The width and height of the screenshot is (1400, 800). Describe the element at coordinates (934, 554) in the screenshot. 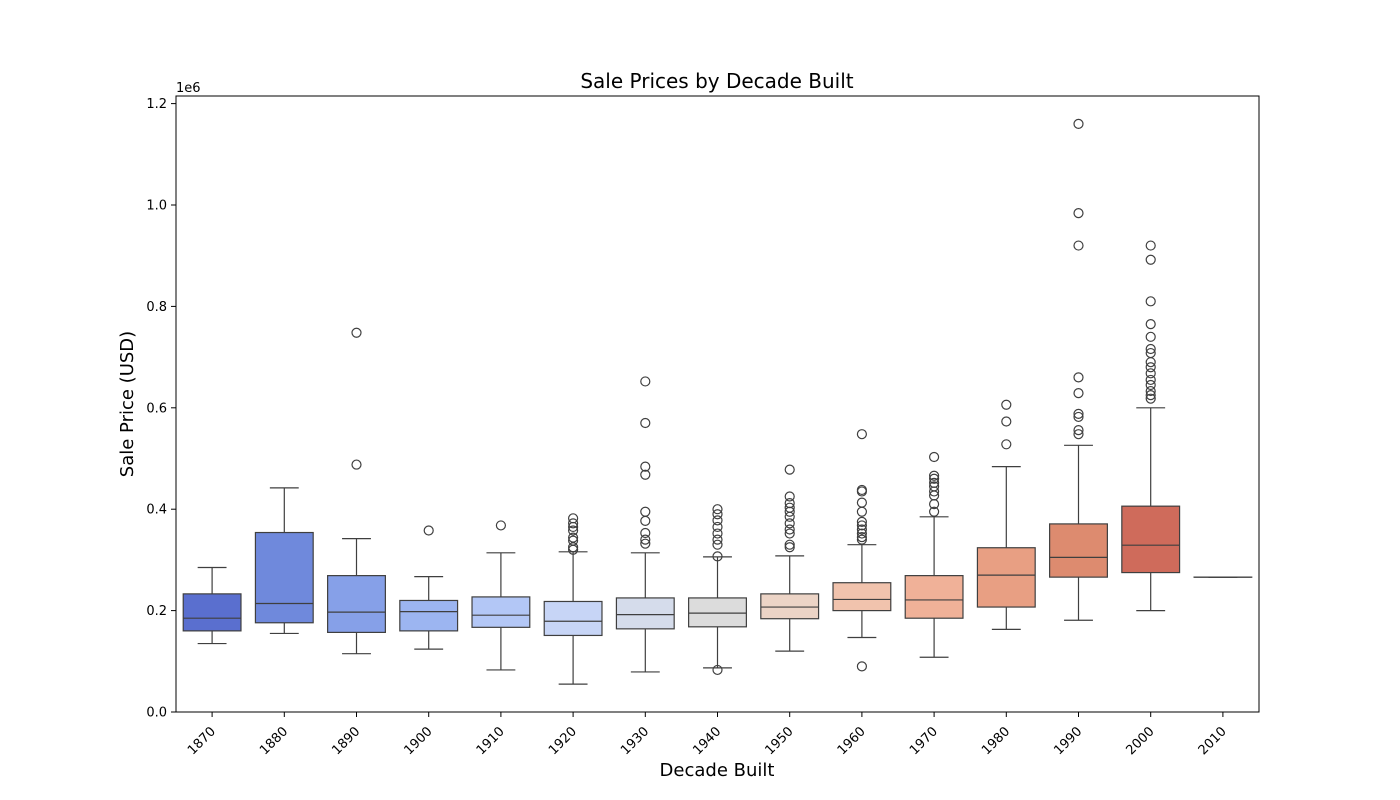

I see `box-group-1970` at that location.